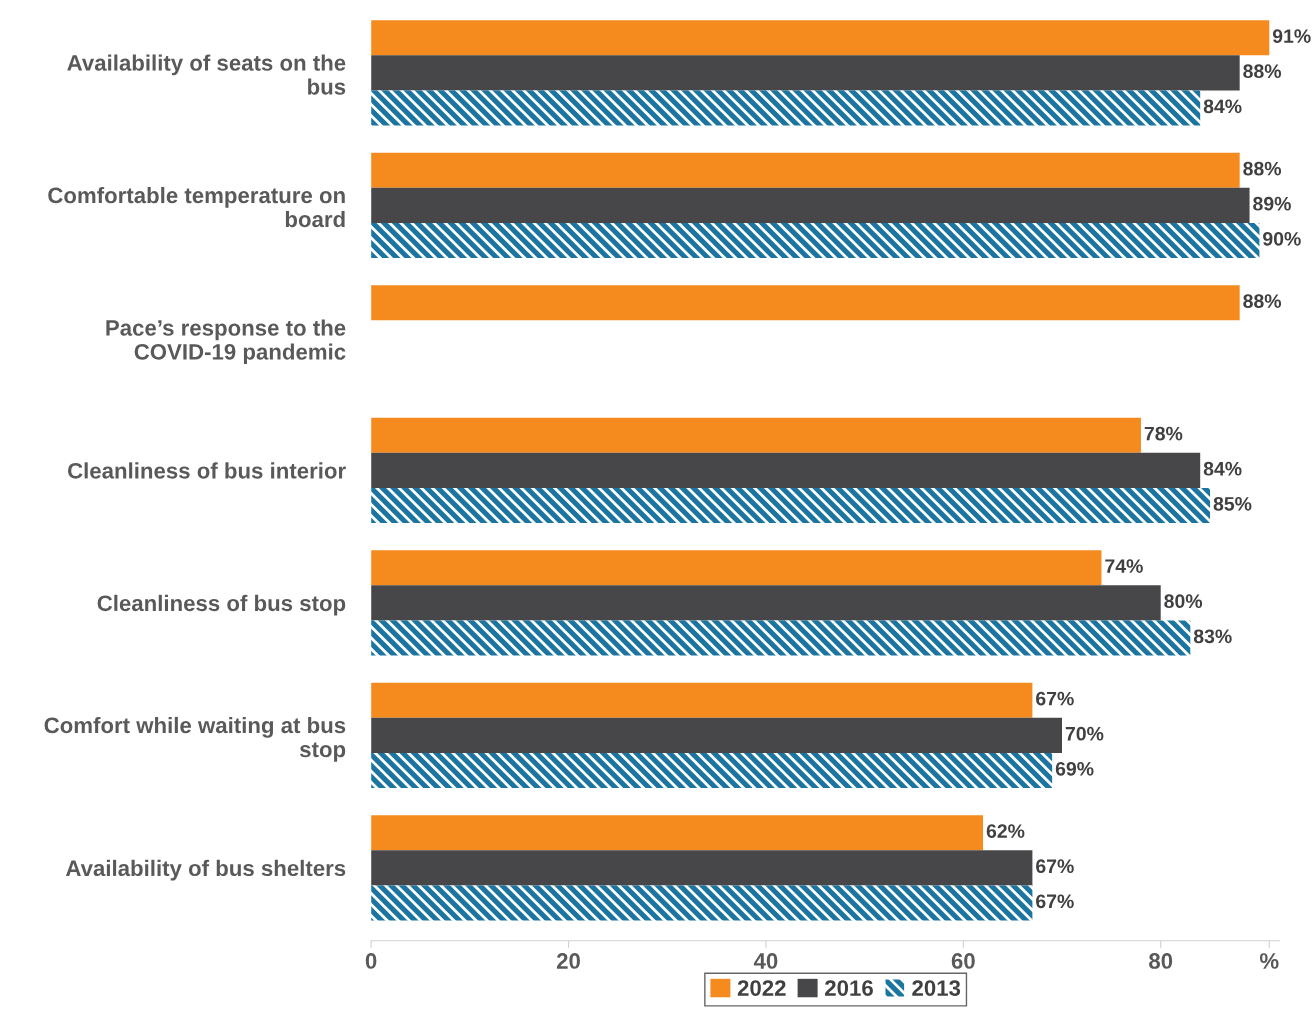  Describe the element at coordinates (226, 342) in the screenshot. I see `y-tick-label: Pace’s response to the COVID-19 pandemic` at that location.